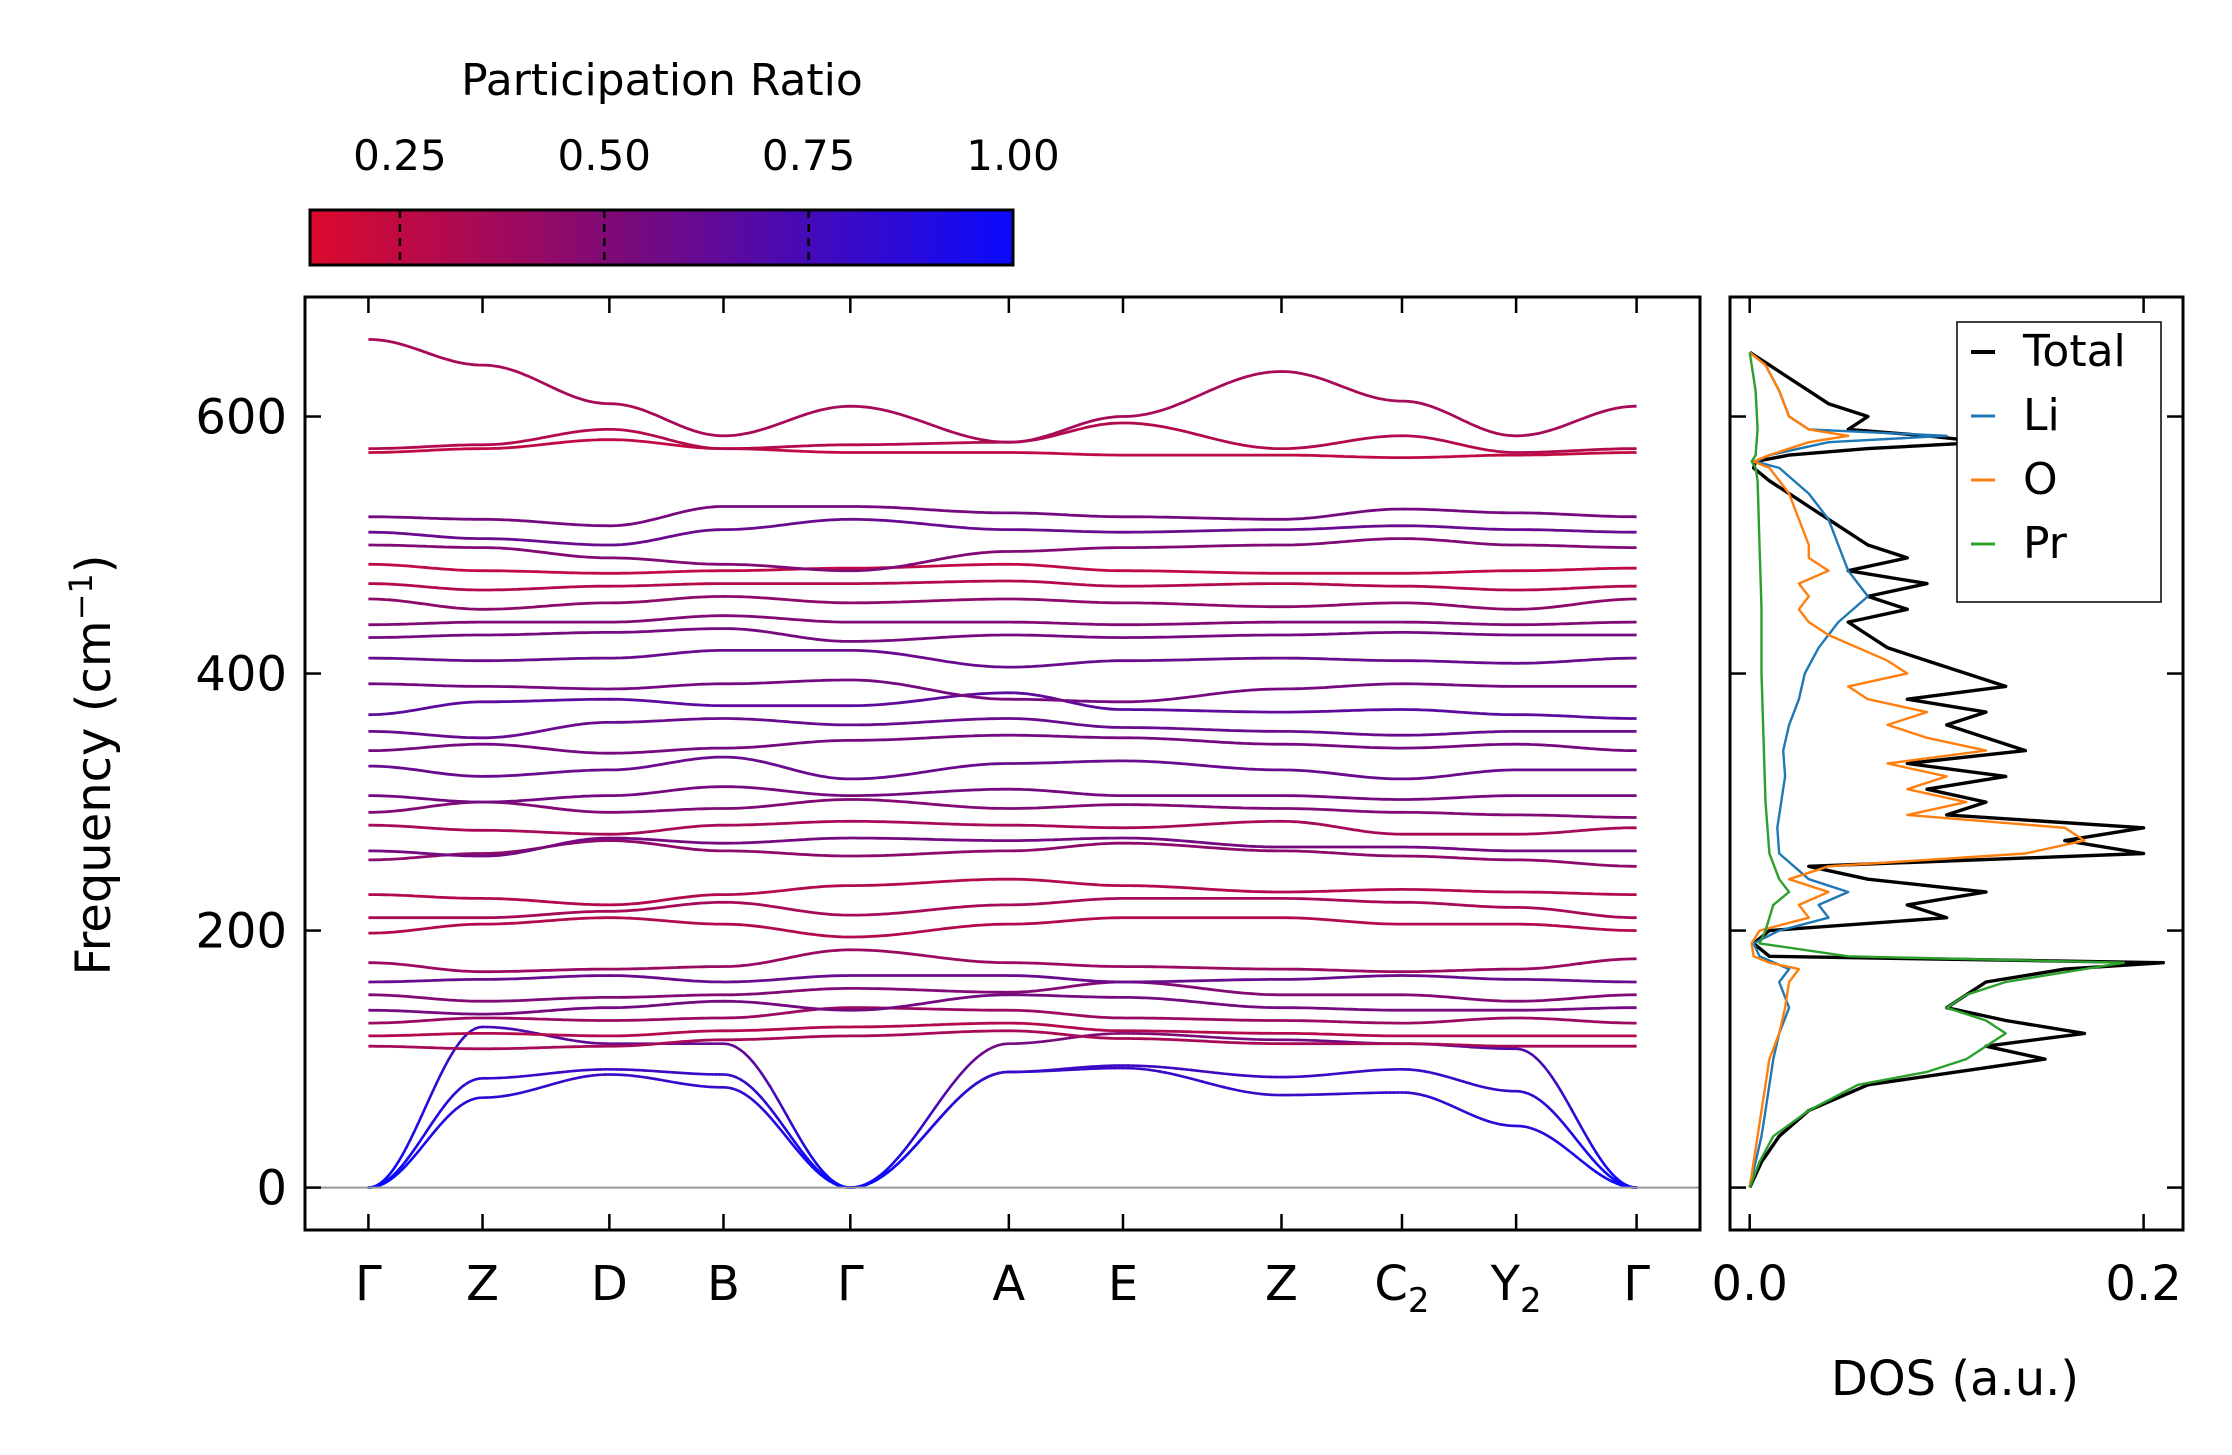 The image size is (2232, 1455). I want to click on dos-curve-pr, so click(1937, 770).